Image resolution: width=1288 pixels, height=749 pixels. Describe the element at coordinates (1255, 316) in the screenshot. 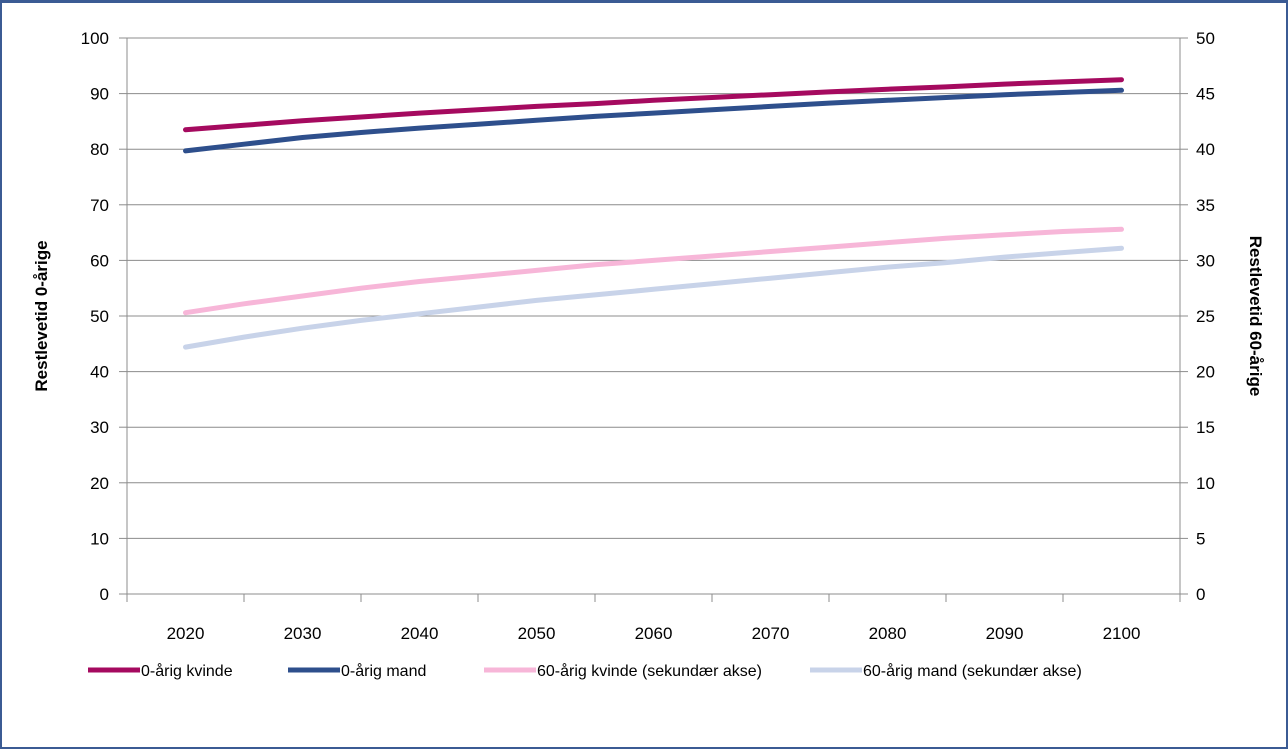

I see `y2-axis-title: Restlevetid 60-årige` at that location.